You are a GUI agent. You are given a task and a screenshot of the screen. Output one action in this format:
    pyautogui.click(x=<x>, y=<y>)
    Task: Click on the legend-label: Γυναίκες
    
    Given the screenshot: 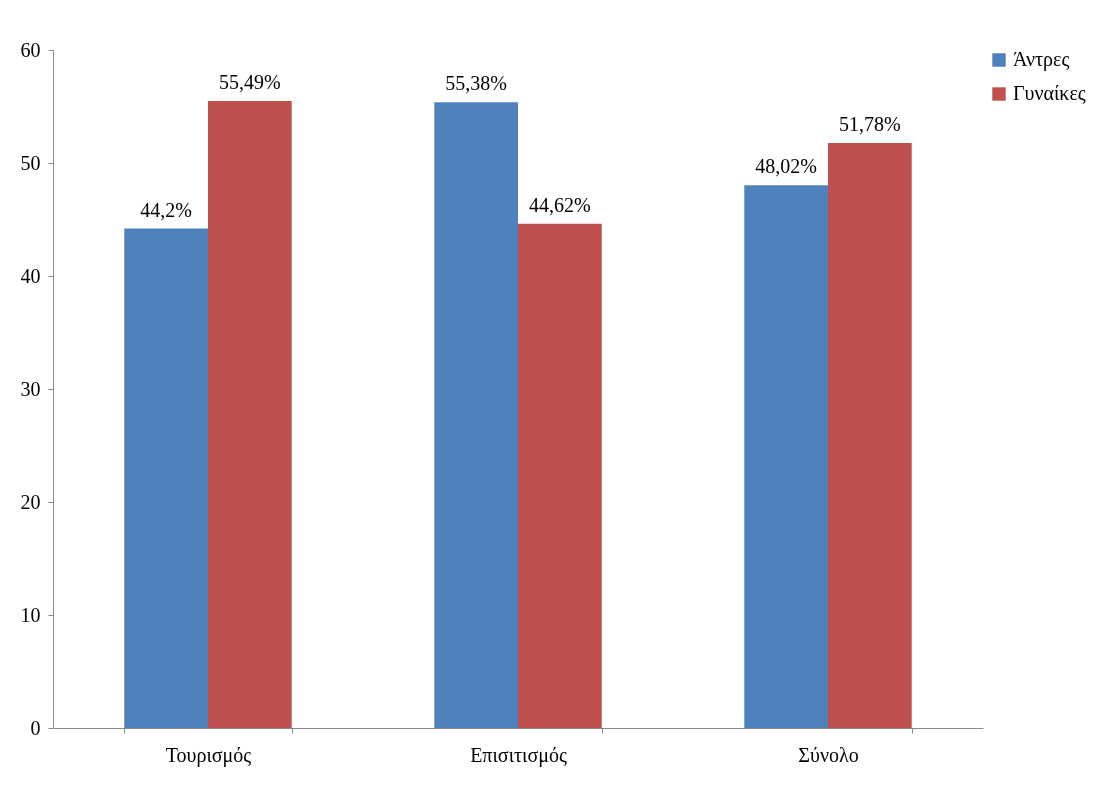 What is the action you would take?
    pyautogui.click(x=1049, y=93)
    